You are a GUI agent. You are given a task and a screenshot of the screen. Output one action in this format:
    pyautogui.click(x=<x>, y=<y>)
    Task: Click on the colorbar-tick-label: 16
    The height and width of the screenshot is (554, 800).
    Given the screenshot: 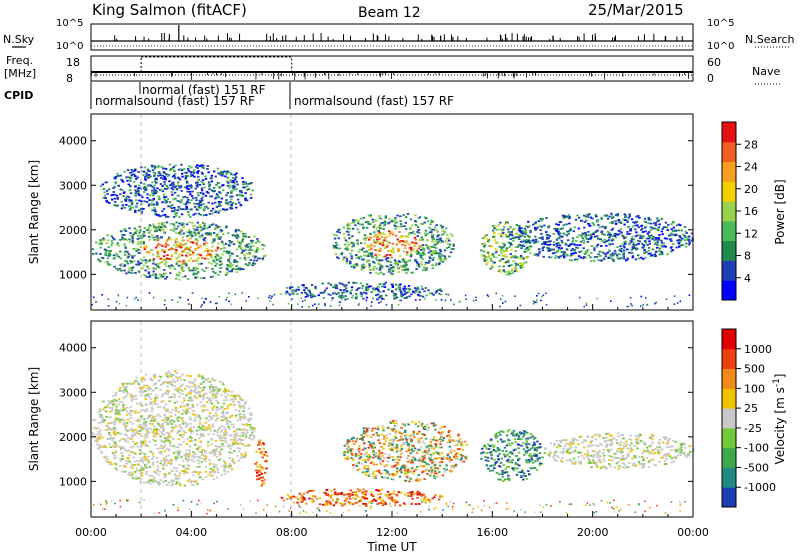 What is the action you would take?
    pyautogui.click(x=751, y=211)
    